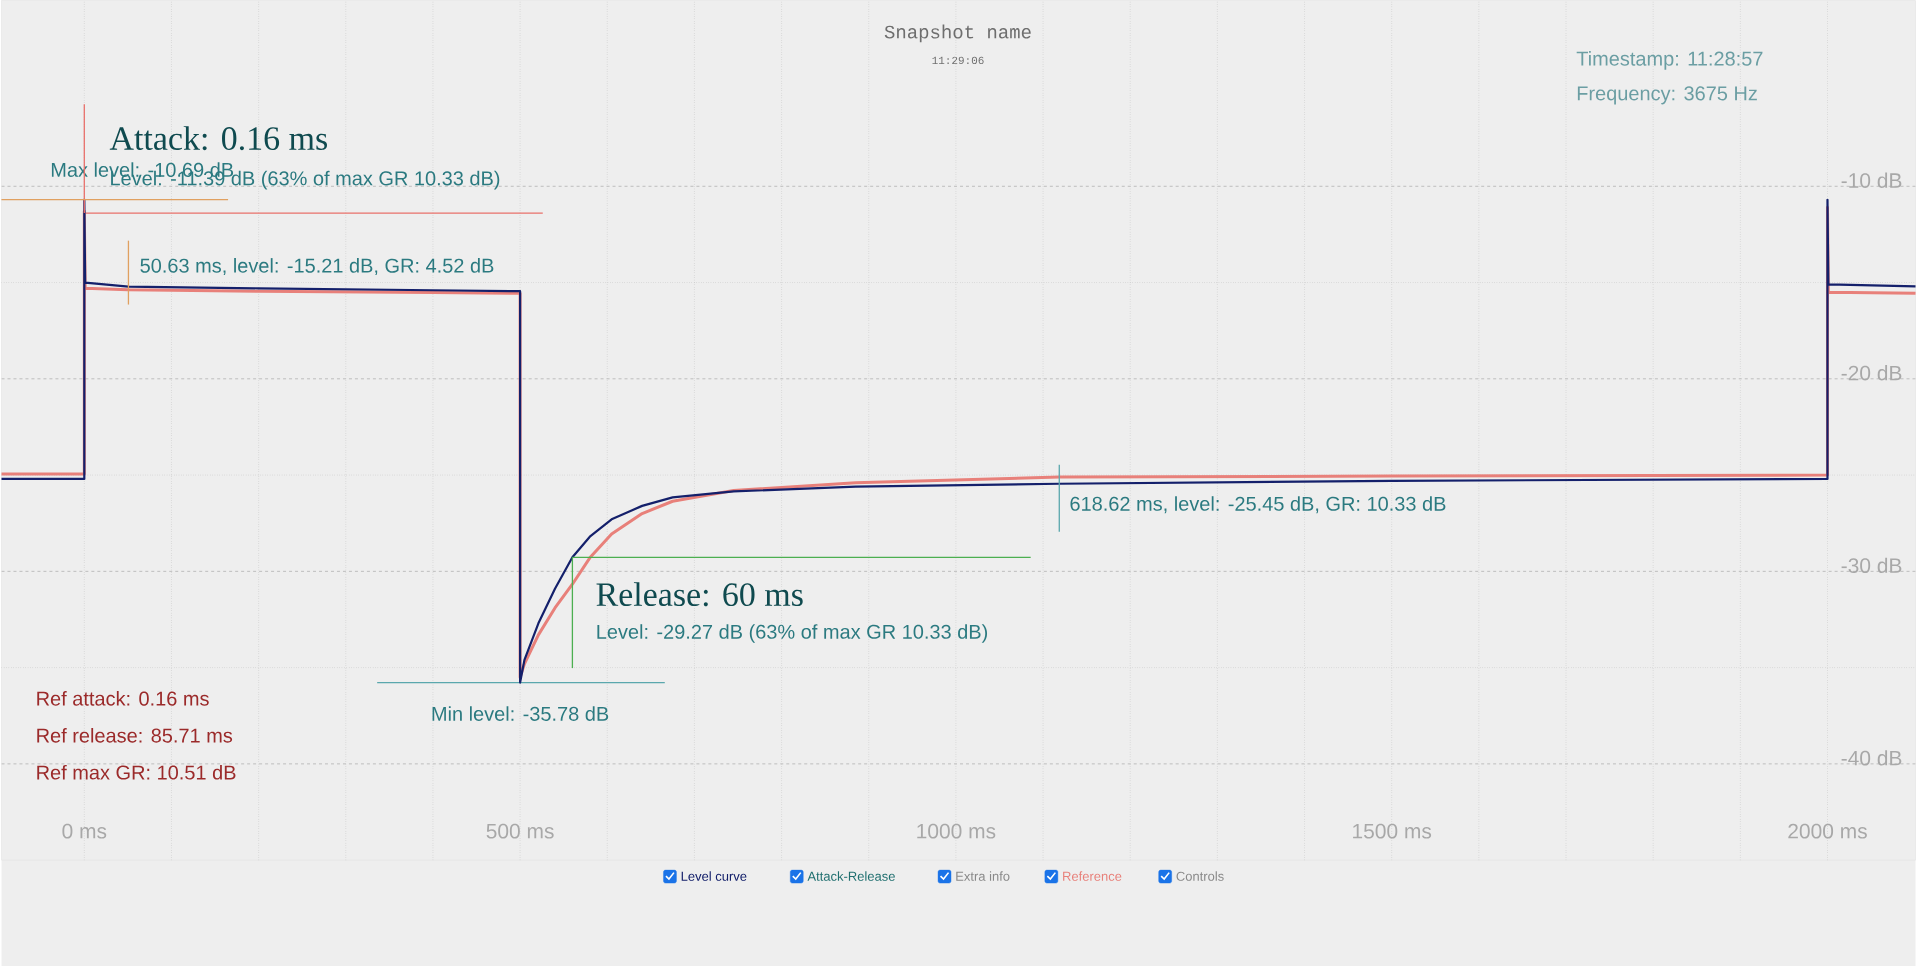 Image resolution: width=1917 pixels, height=966 pixels. I want to click on annotation: Timestamp: 11:28:57, so click(1669, 60).